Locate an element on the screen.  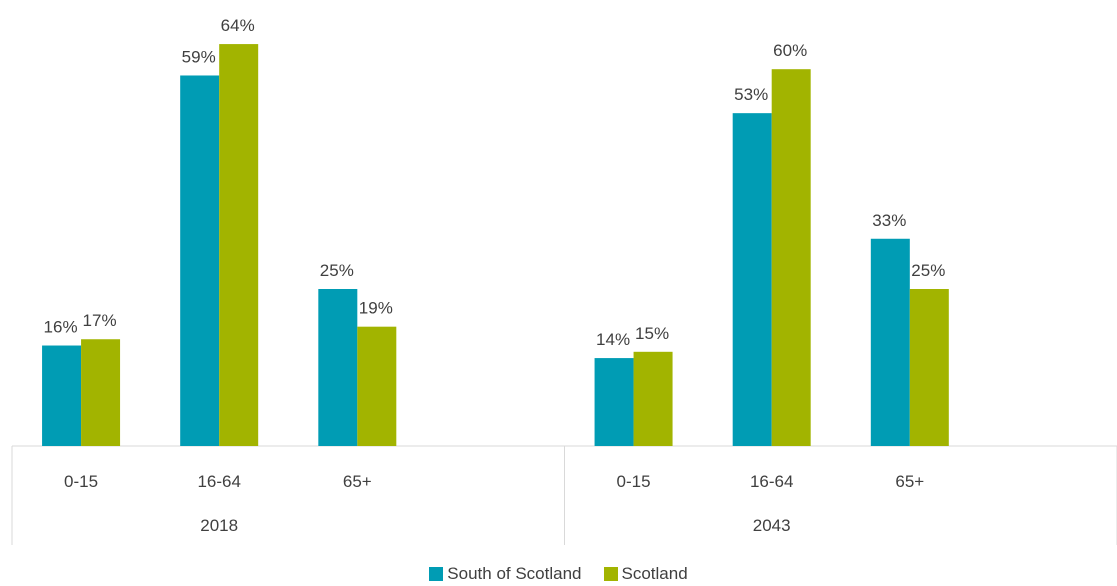
data-label-south-of-scotland-2043-0-15: 14% is located at coordinates (613, 339).